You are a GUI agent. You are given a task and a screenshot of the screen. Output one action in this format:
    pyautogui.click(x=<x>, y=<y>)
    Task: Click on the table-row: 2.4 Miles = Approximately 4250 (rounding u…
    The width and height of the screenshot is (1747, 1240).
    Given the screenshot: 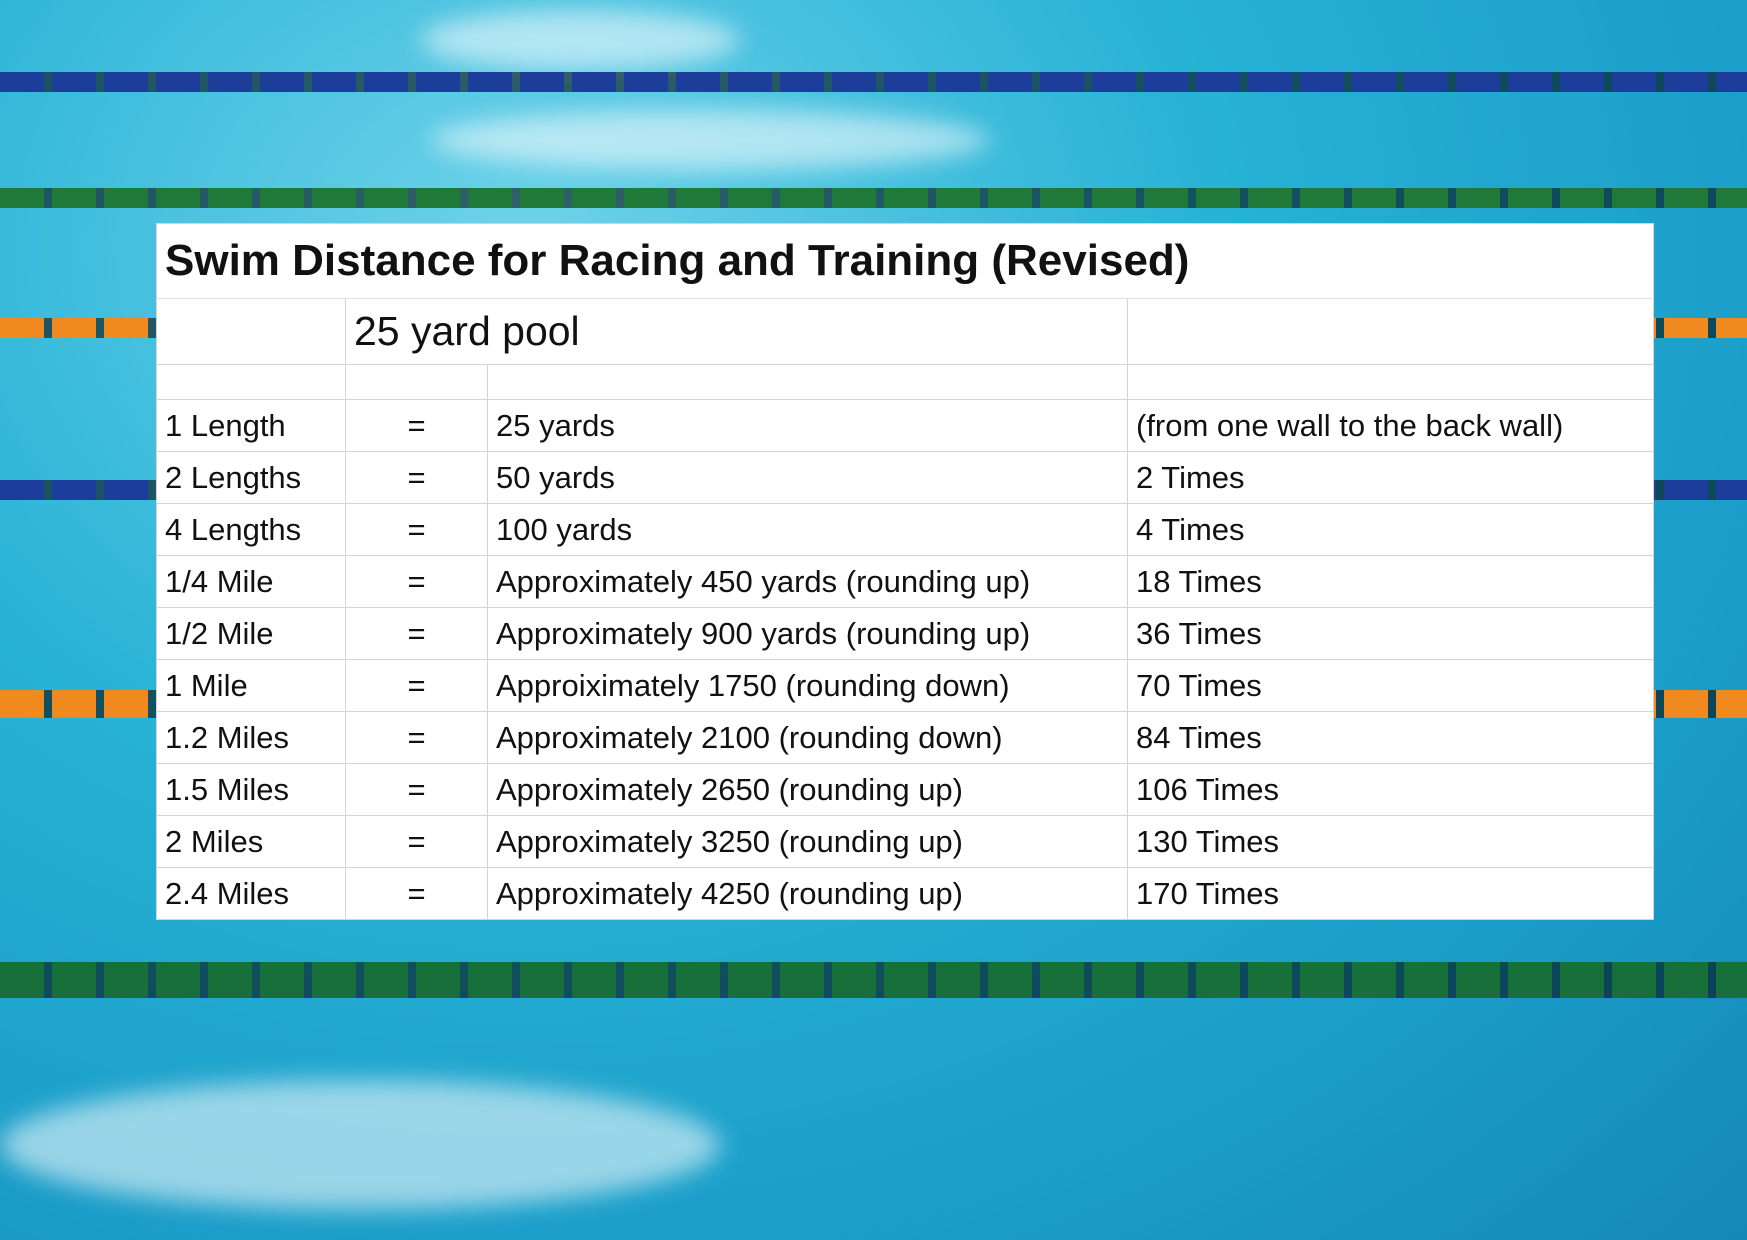 What is the action you would take?
    pyautogui.click(x=905, y=893)
    